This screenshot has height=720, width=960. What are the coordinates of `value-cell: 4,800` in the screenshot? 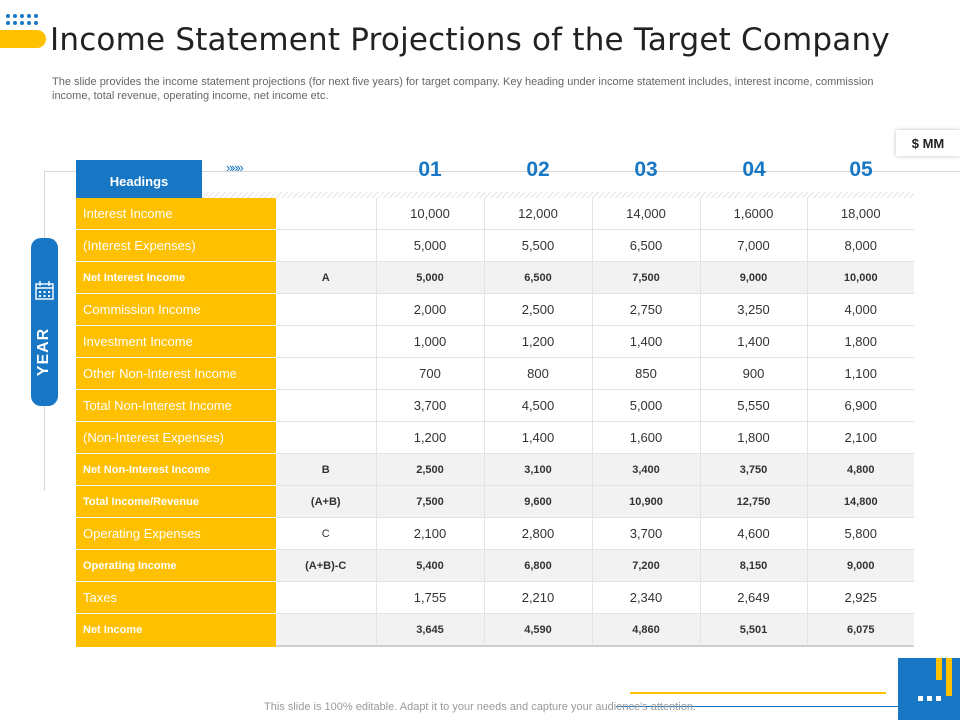 It's located at (860, 469).